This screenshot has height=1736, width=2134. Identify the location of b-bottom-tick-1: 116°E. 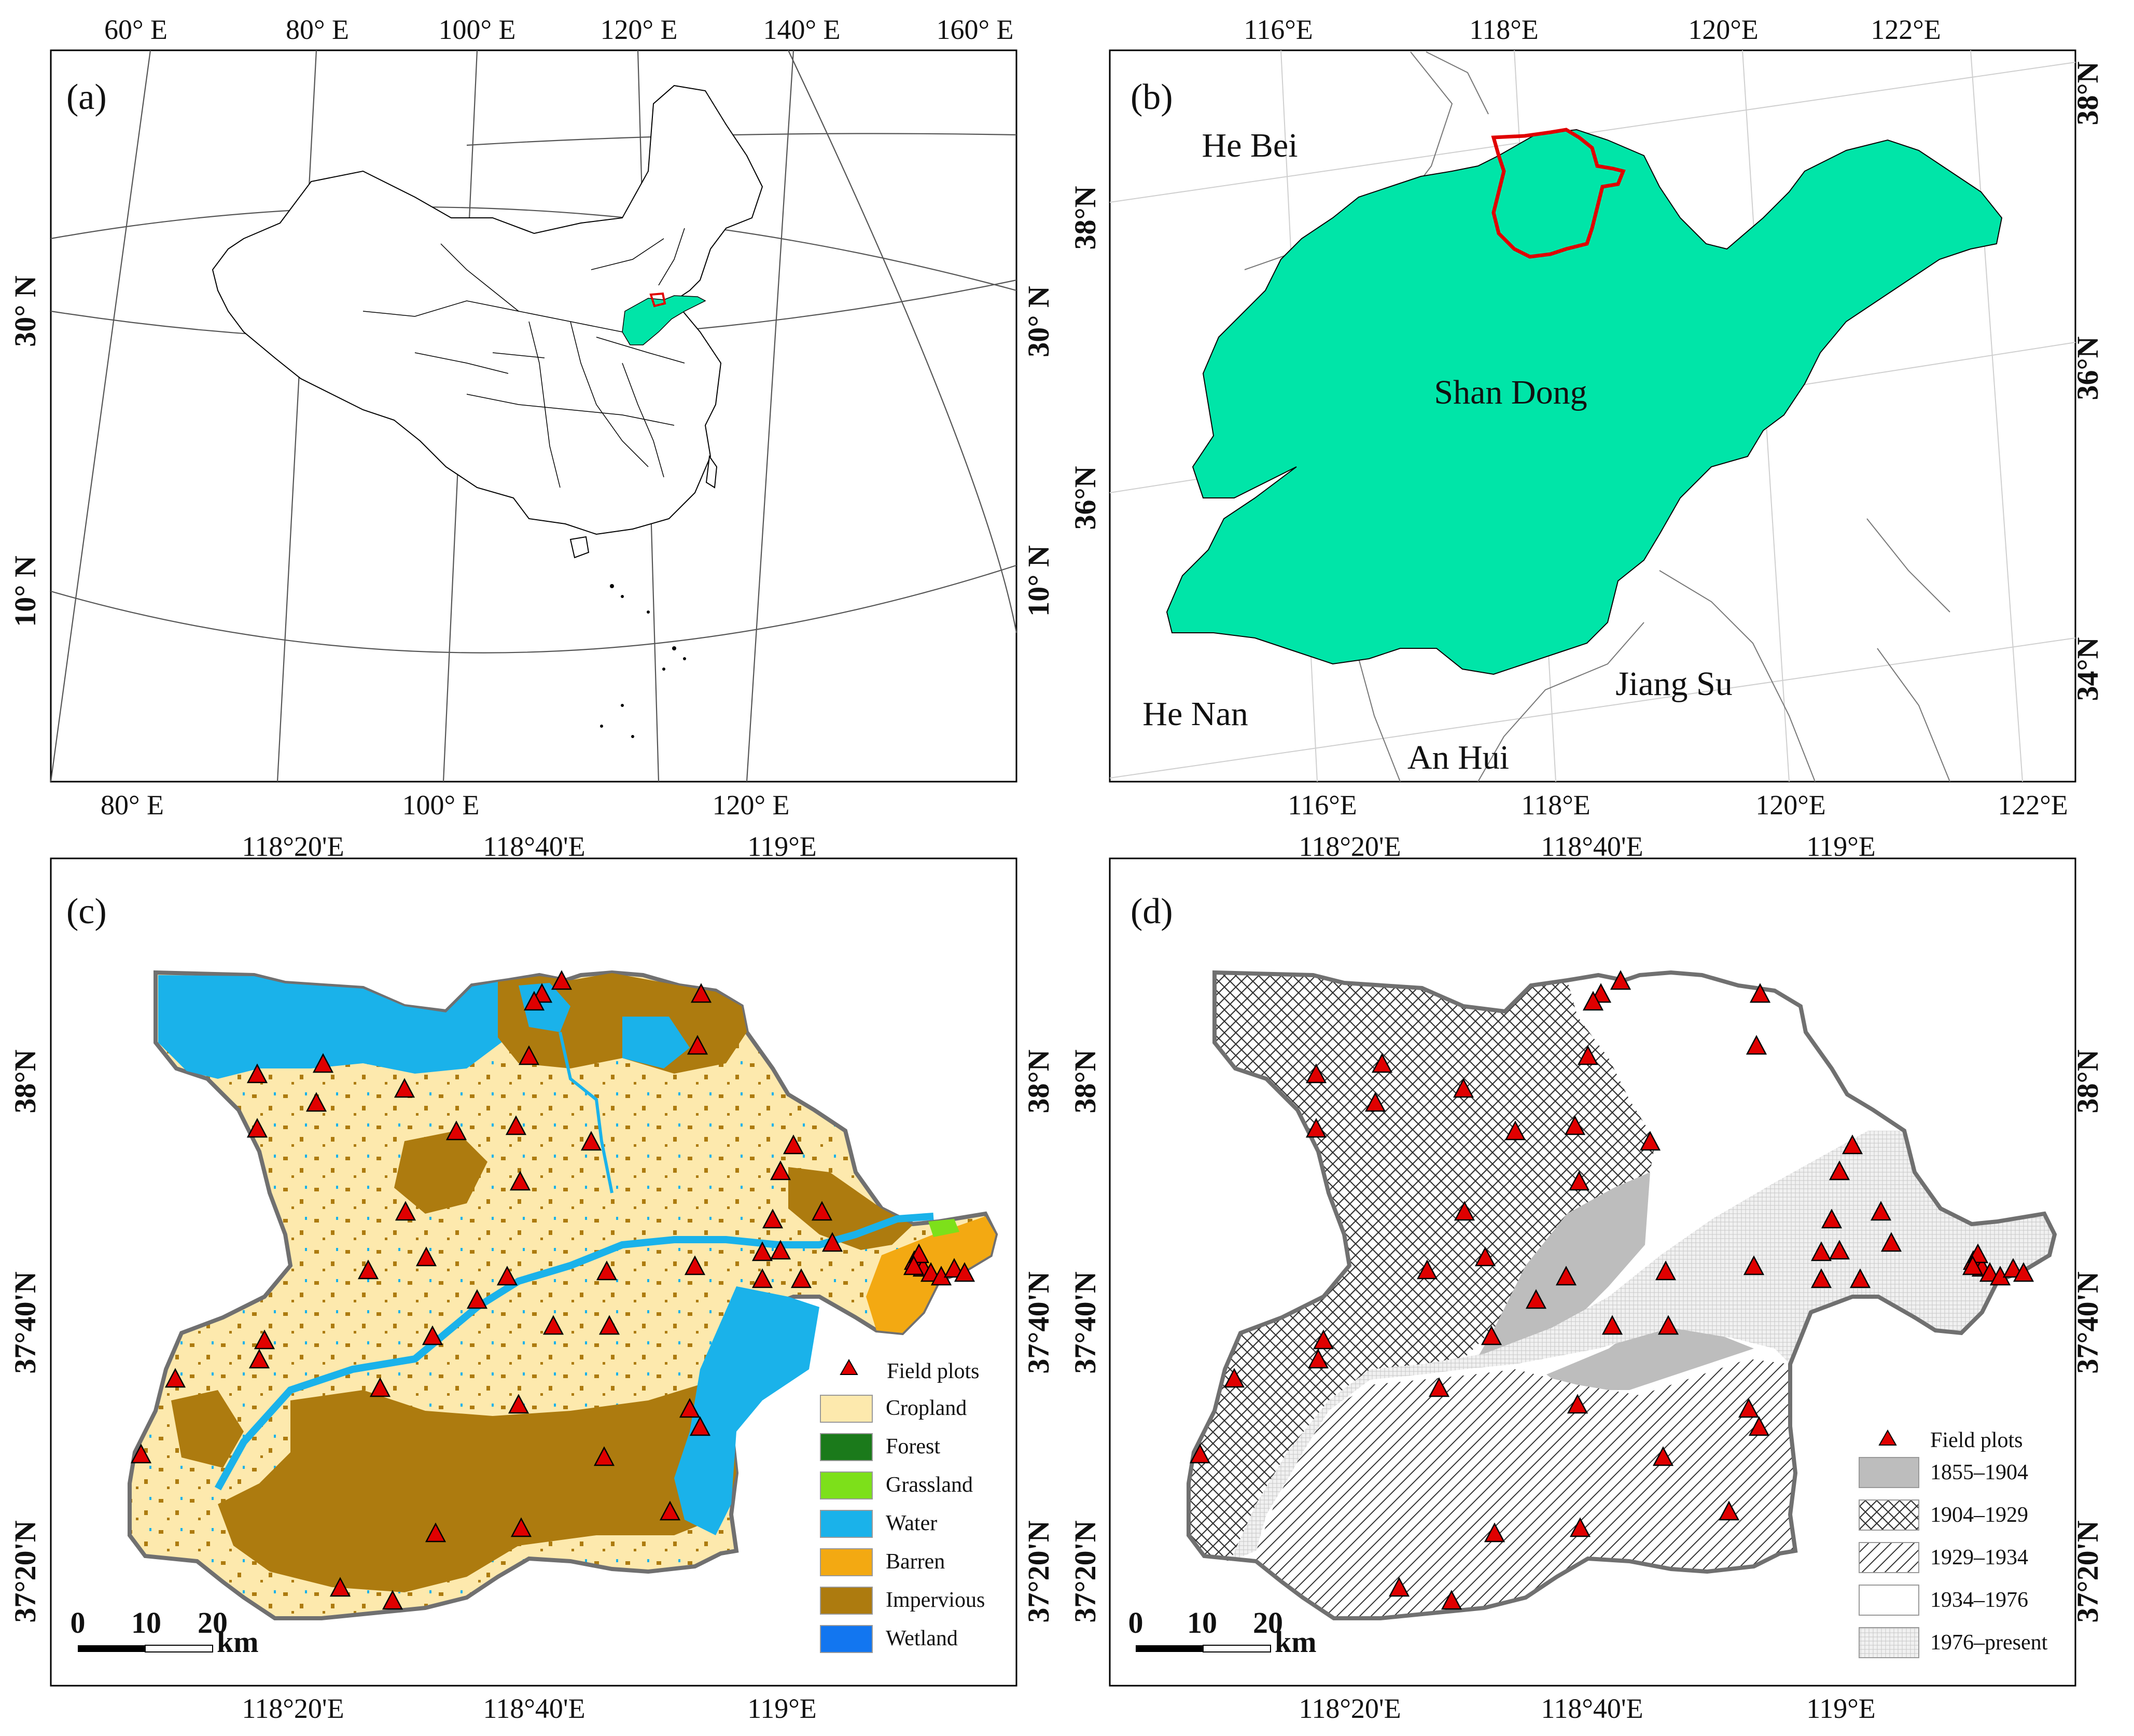
(1323, 805).